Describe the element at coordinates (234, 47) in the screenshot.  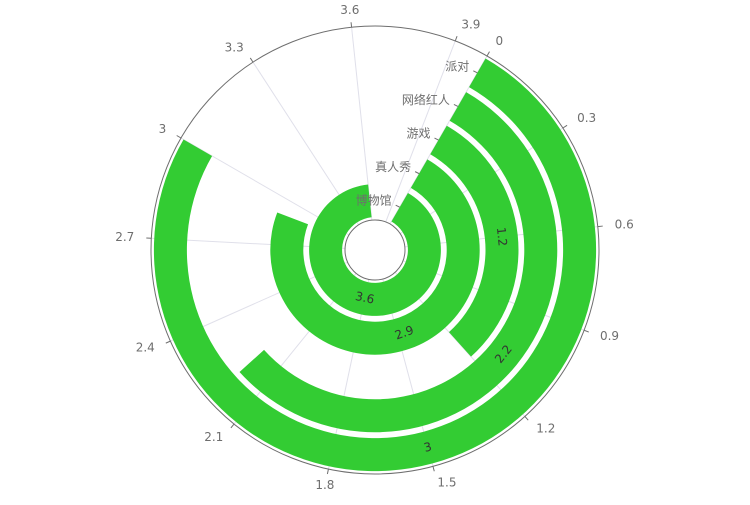
I see `tick-label: 3.3` at that location.